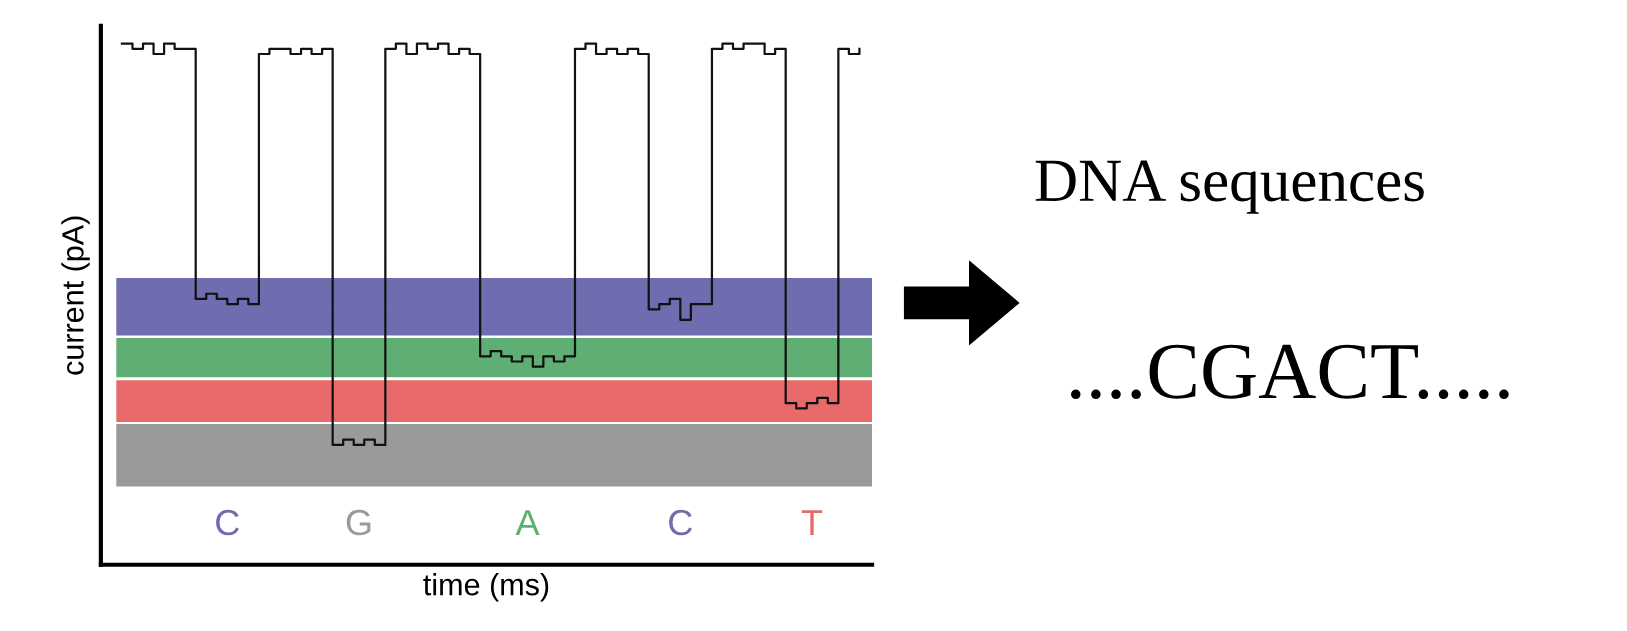 The height and width of the screenshot is (631, 1627). I want to click on band-label: A, so click(527, 522).